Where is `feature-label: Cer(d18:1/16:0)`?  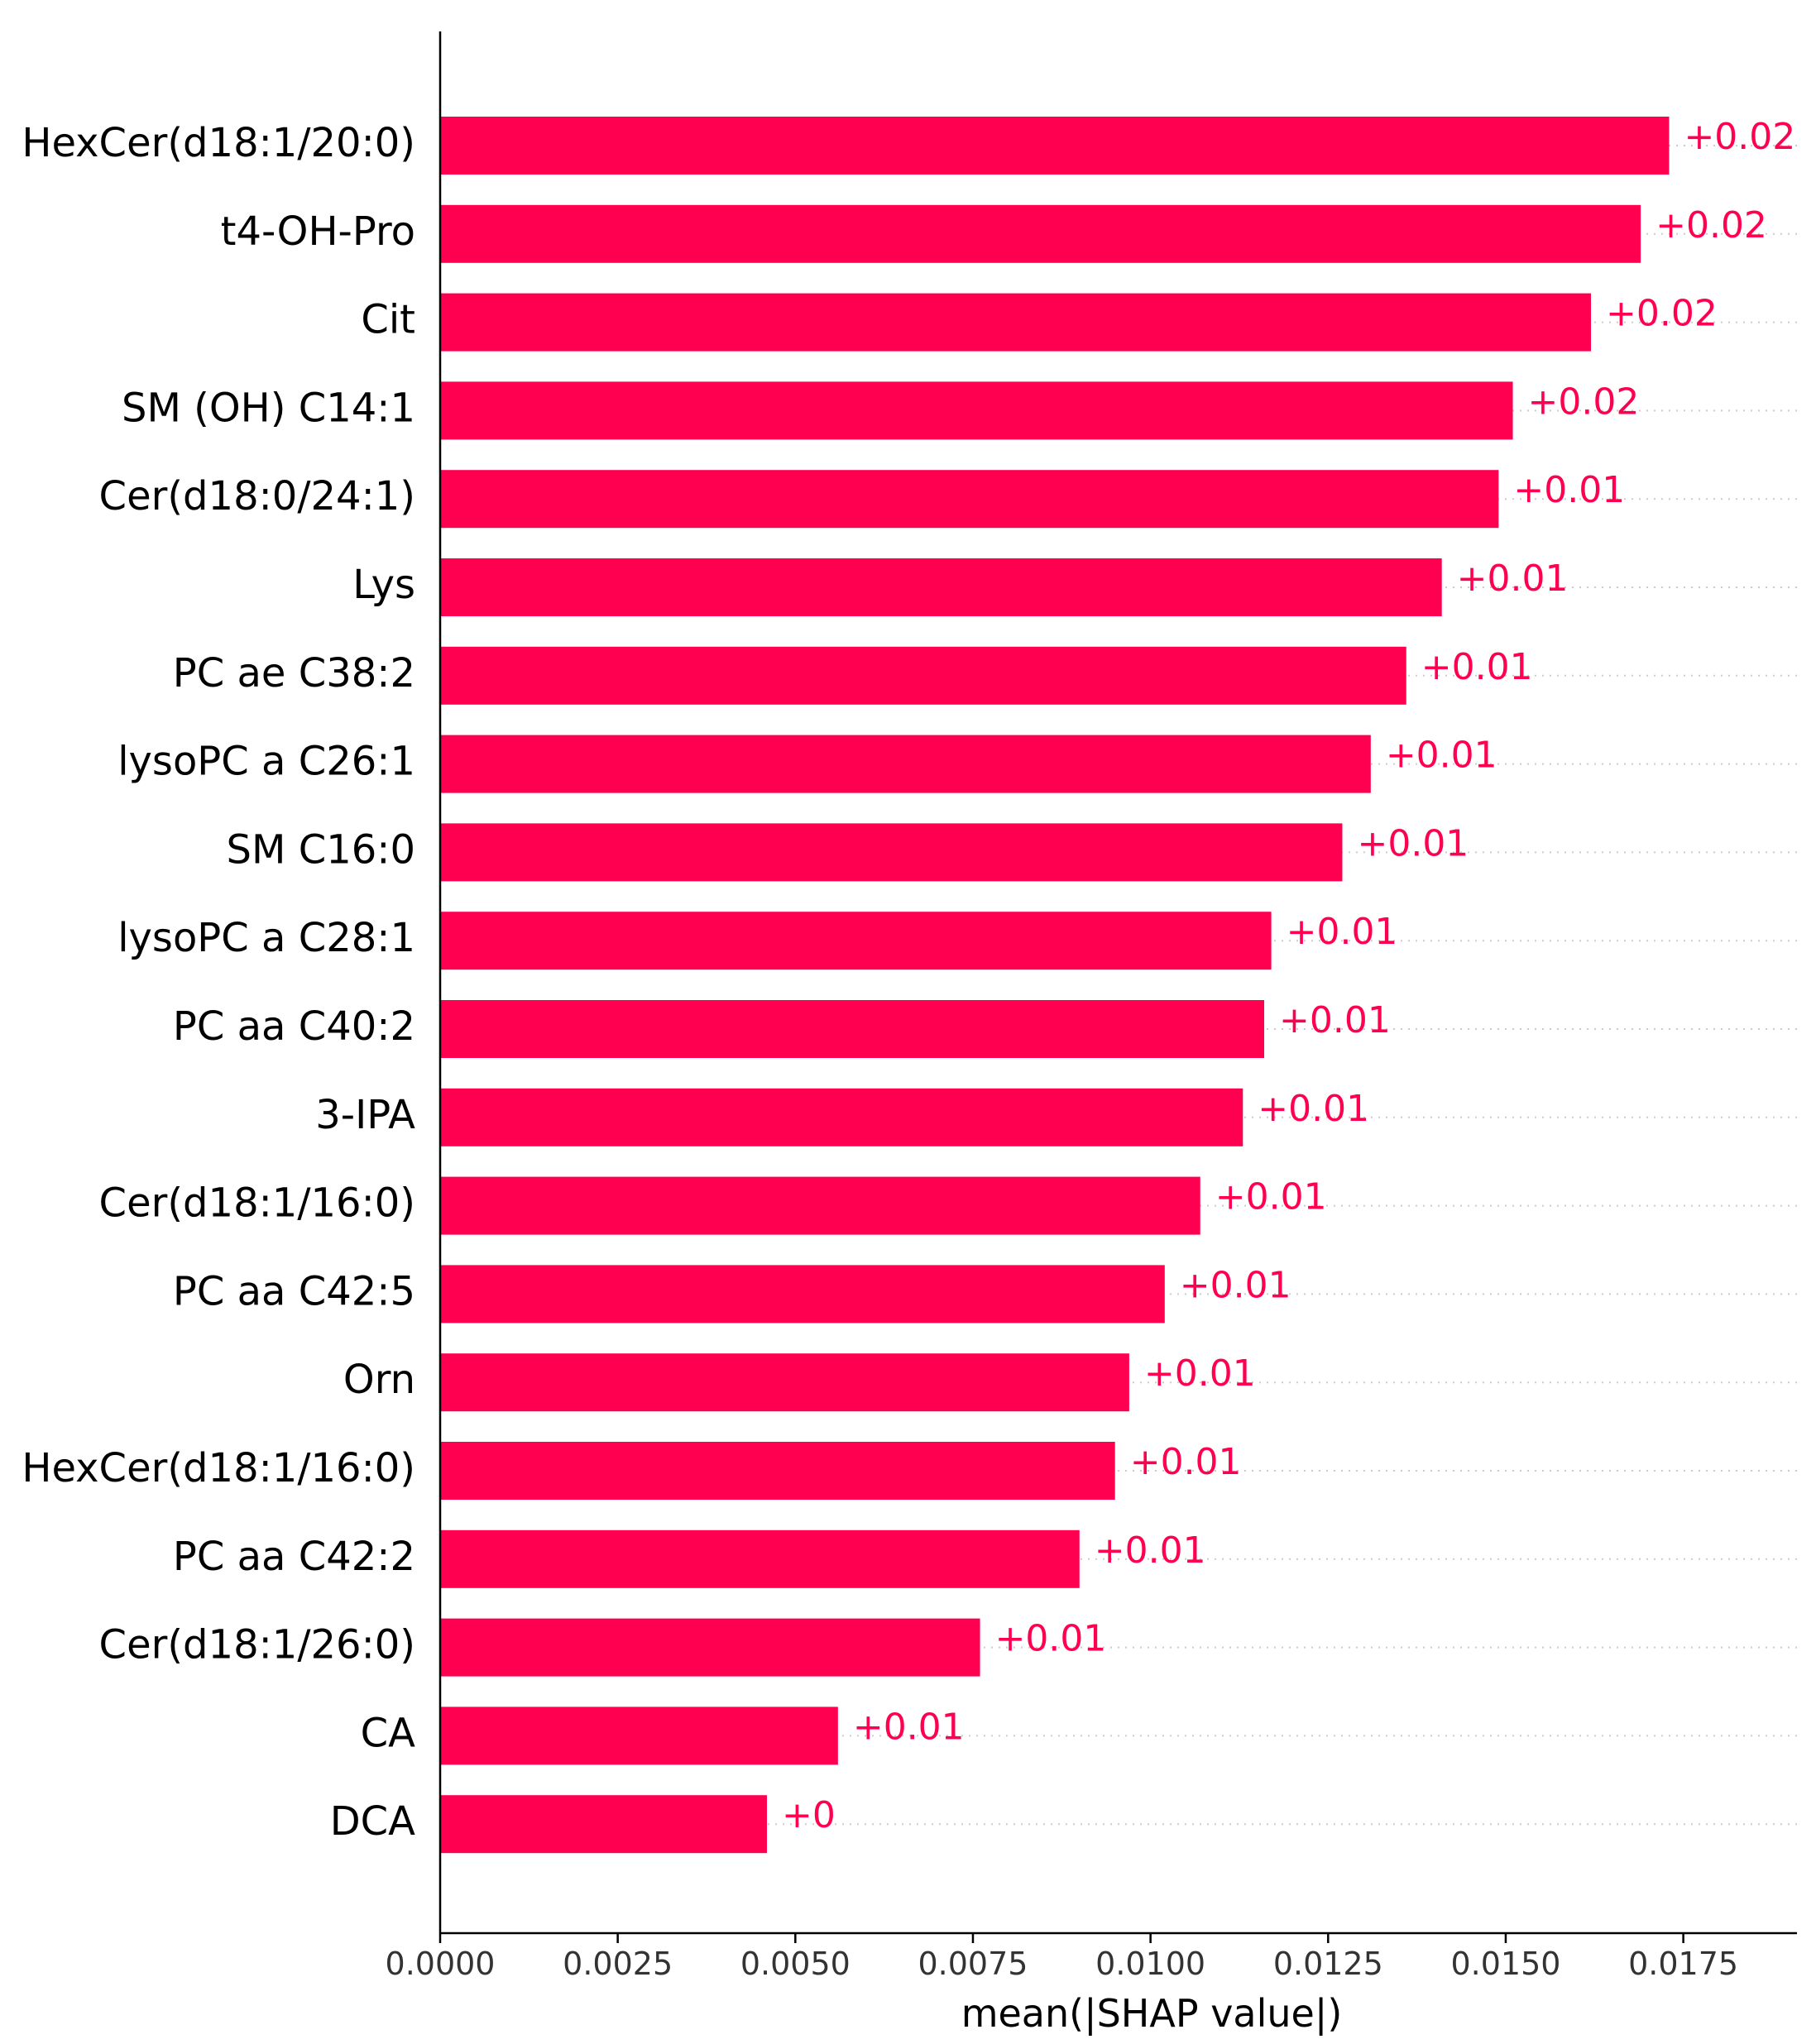 feature-label: Cer(d18:1/16:0) is located at coordinates (257, 1203).